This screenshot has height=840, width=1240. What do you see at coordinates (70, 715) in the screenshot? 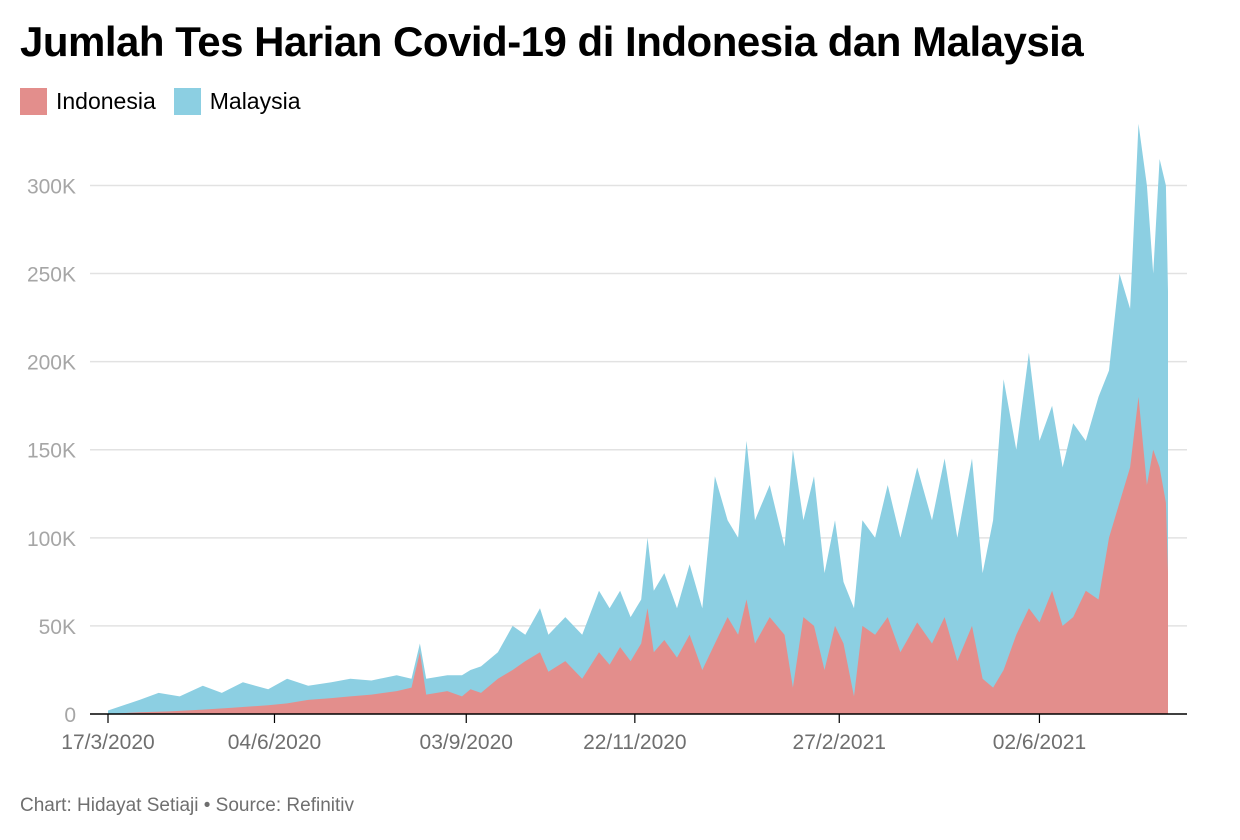
I see `y-tick-label: 0` at bounding box center [70, 715].